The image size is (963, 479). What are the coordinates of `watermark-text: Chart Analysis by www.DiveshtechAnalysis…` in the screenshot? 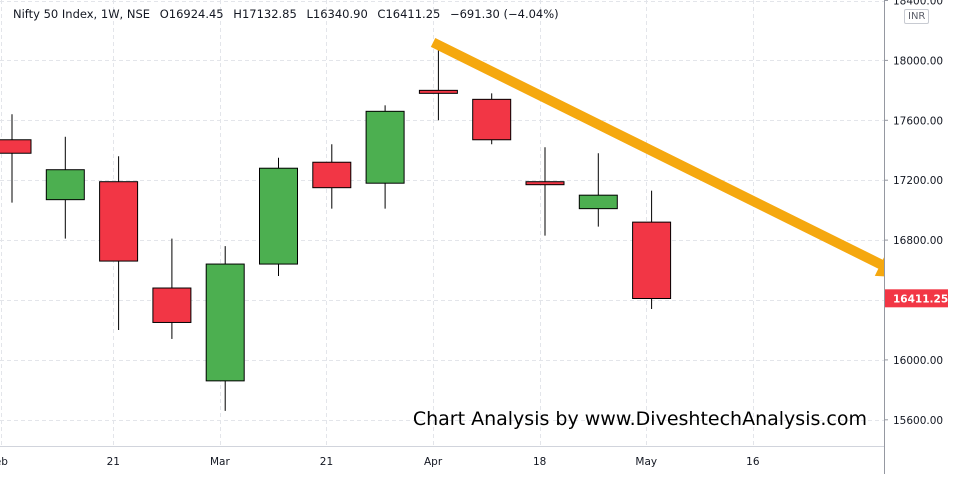 It's located at (639, 419).